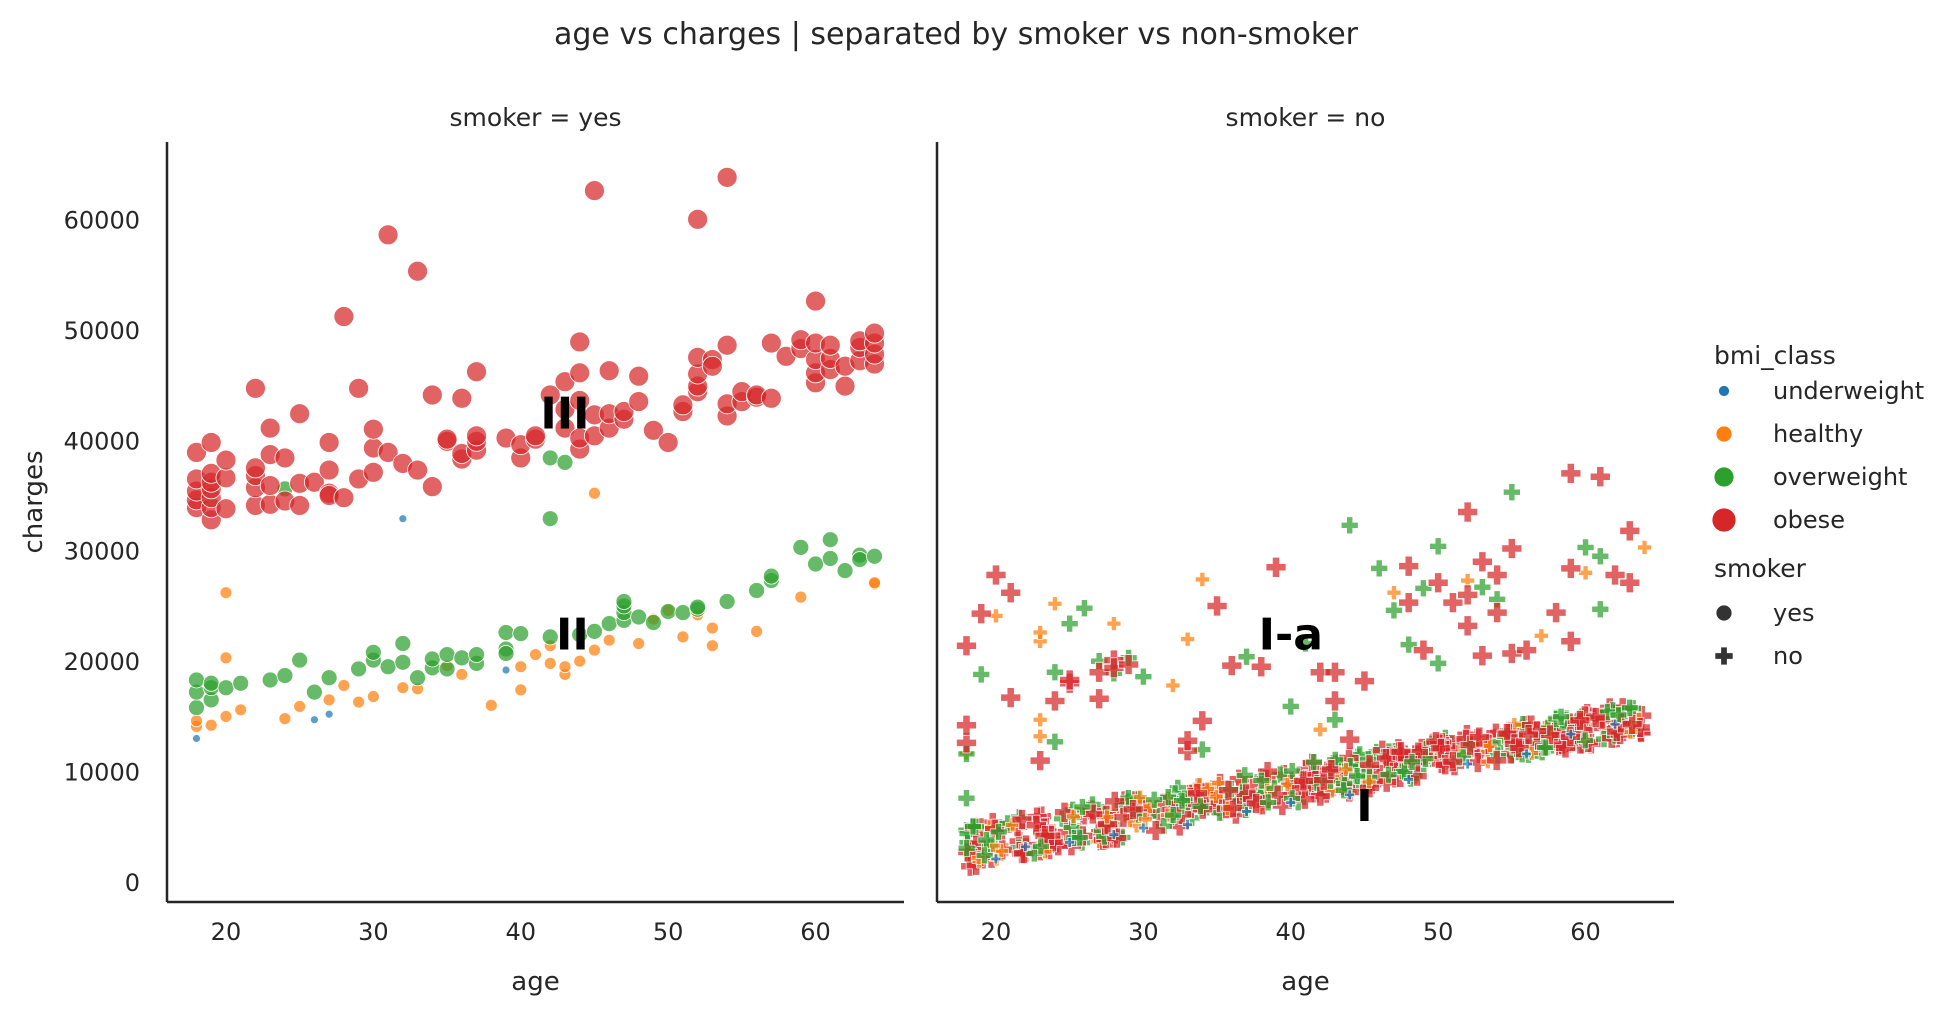 The height and width of the screenshot is (1010, 1954). What do you see at coordinates (102, 662) in the screenshot?
I see `y-tick-label: 20000` at bounding box center [102, 662].